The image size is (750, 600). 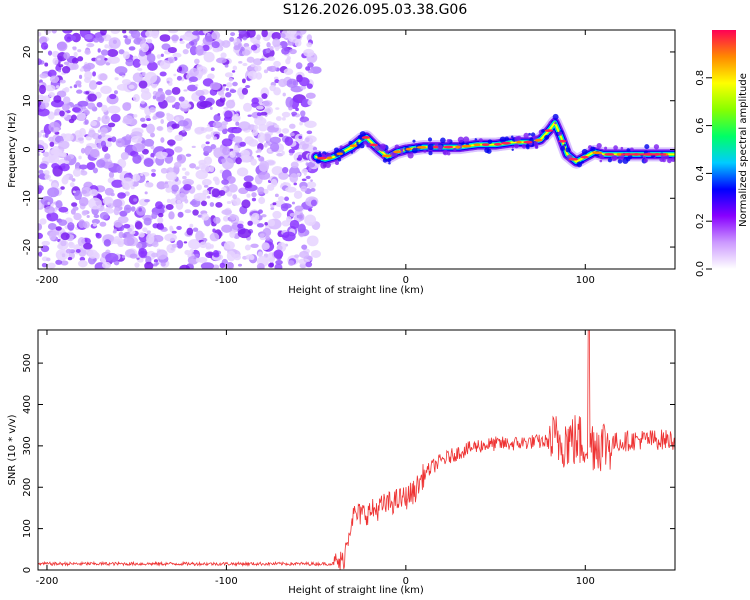 What do you see at coordinates (585, 581) in the screenshot?
I see `snr-x-tick-label: 100` at bounding box center [585, 581].